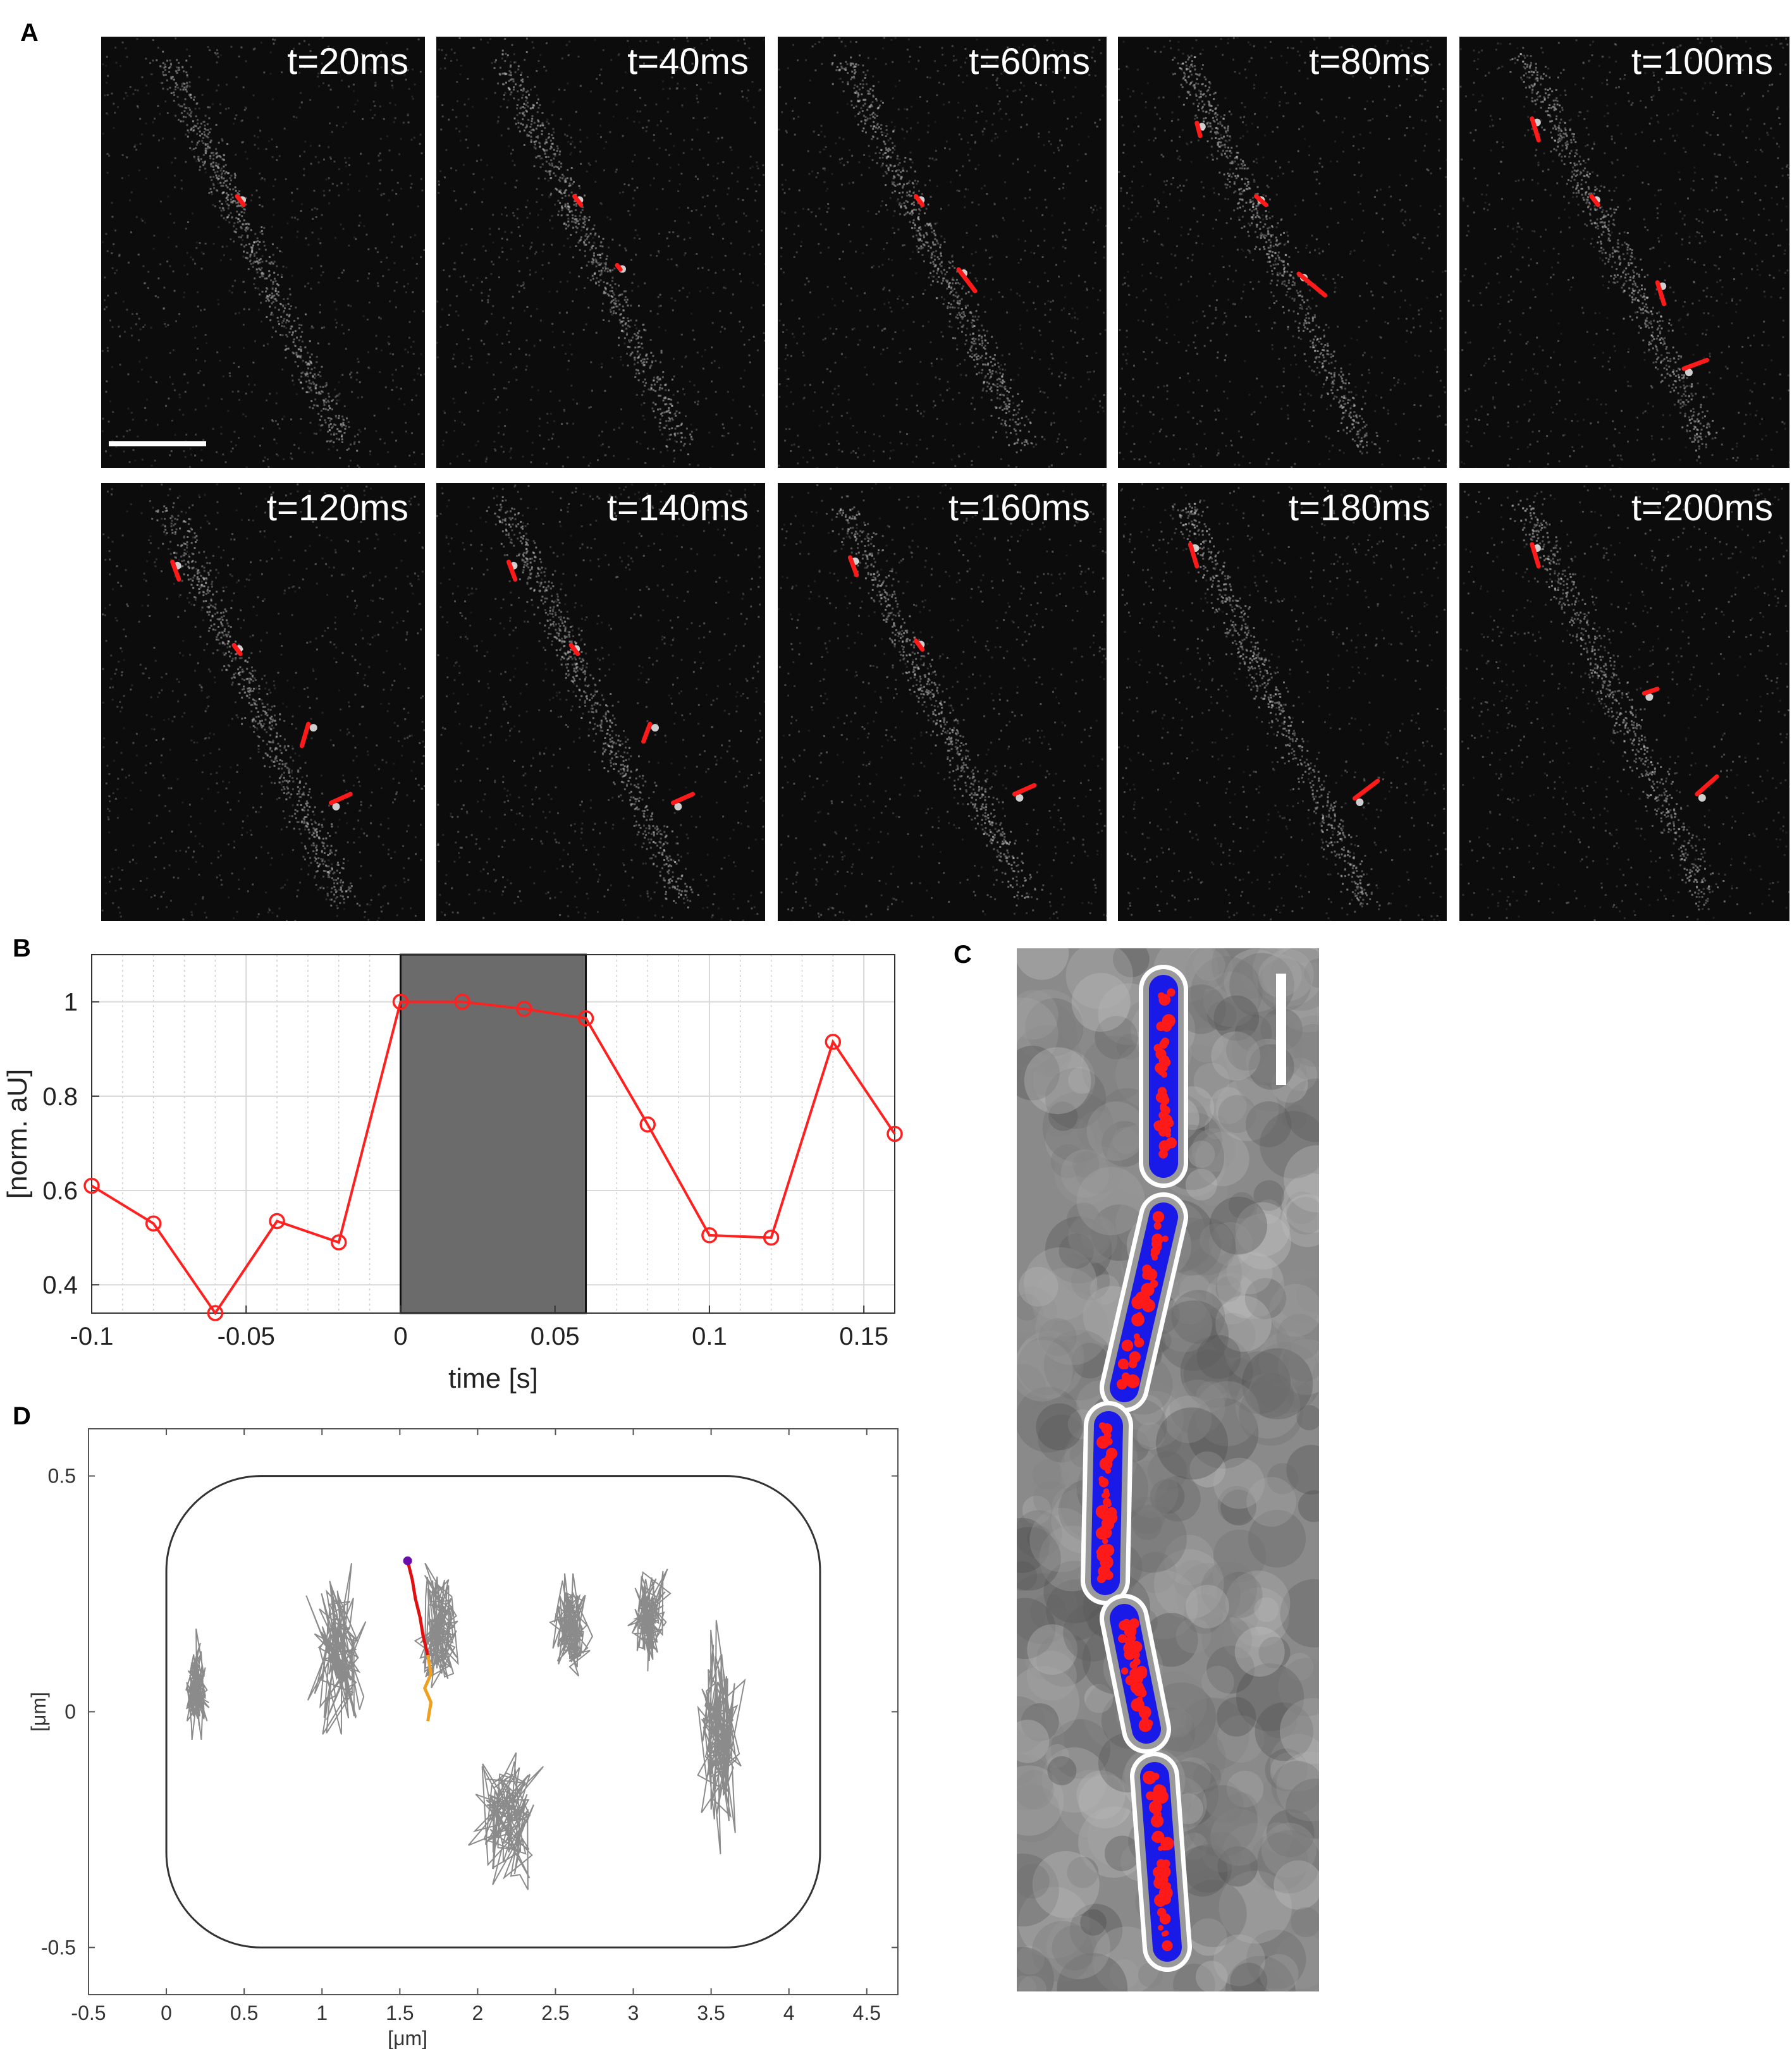  I want to click on microscopy-frame: t=200ms, so click(1624, 702).